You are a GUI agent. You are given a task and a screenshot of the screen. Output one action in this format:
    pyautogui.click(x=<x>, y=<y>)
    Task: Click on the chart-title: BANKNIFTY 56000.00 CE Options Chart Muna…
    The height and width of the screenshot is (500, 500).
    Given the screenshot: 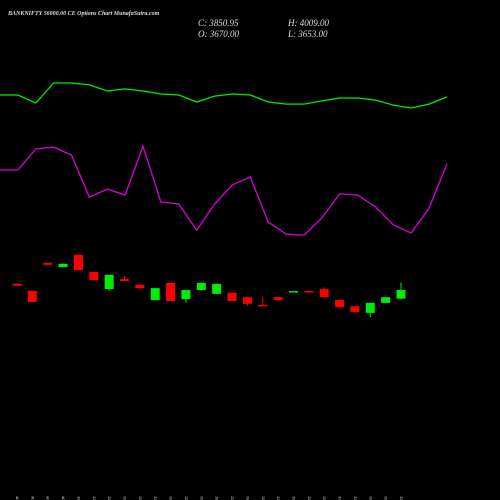 What is the action you would take?
    pyautogui.click(x=83, y=14)
    